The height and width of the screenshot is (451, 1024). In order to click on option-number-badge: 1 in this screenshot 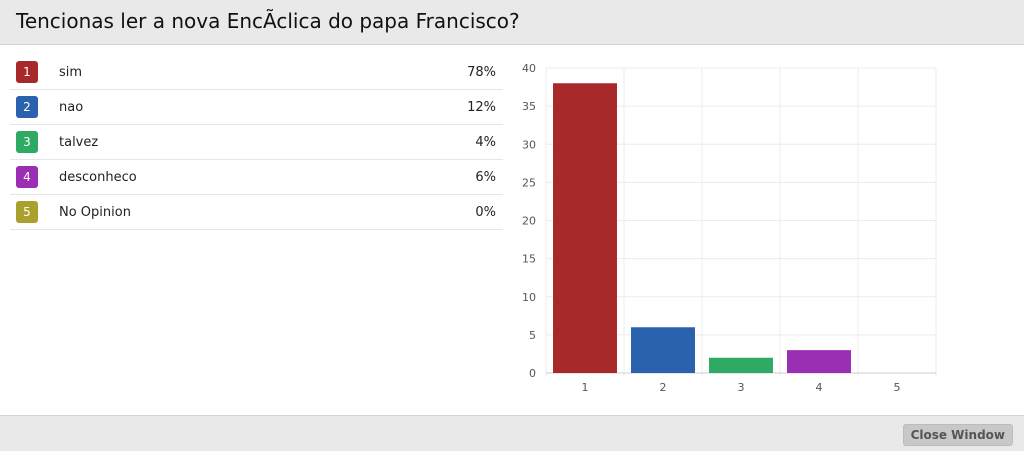, I will do `click(27, 72)`.